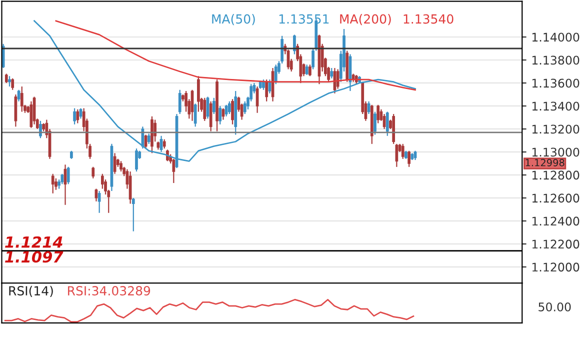  Describe the element at coordinates (556, 267) in the screenshot. I see `y-tick-label: 1.12000` at that location.